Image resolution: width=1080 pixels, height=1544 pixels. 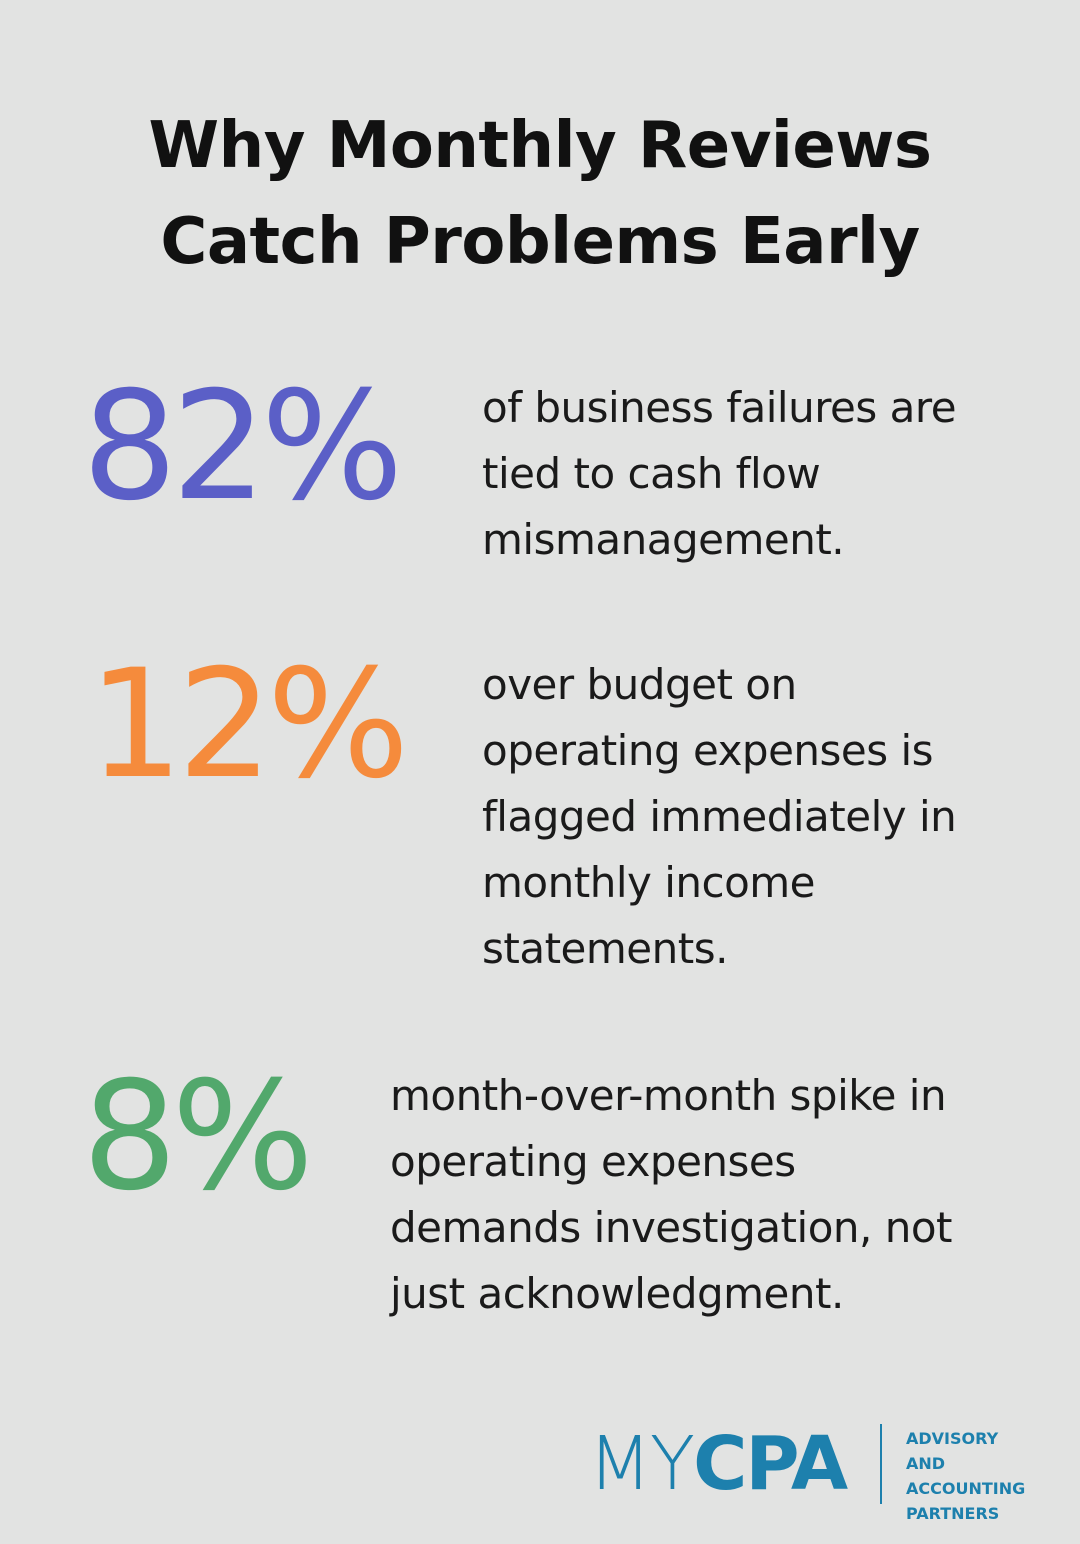 I want to click on description-line: flagged immediately in, so click(x=719, y=816).